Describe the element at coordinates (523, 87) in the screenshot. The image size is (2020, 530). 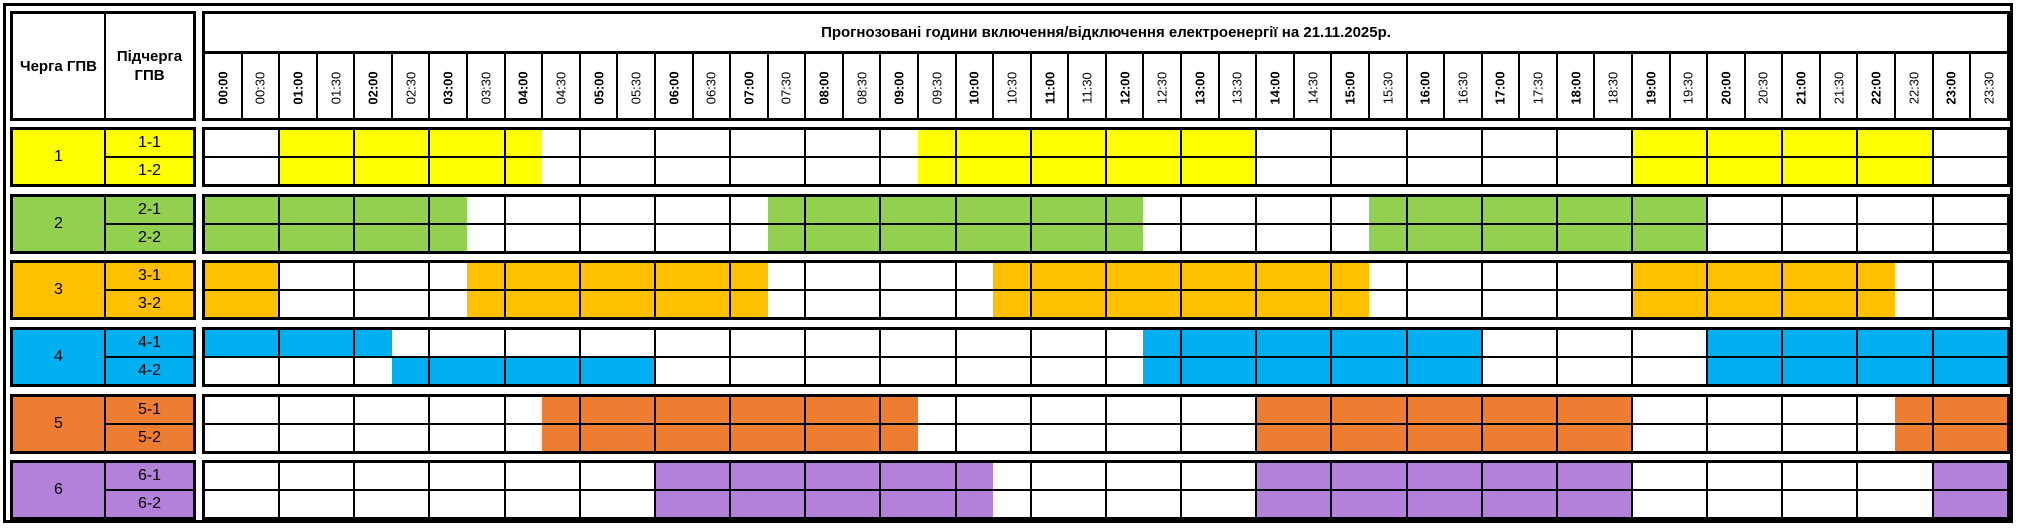
I see `time-label: 04:00` at that location.